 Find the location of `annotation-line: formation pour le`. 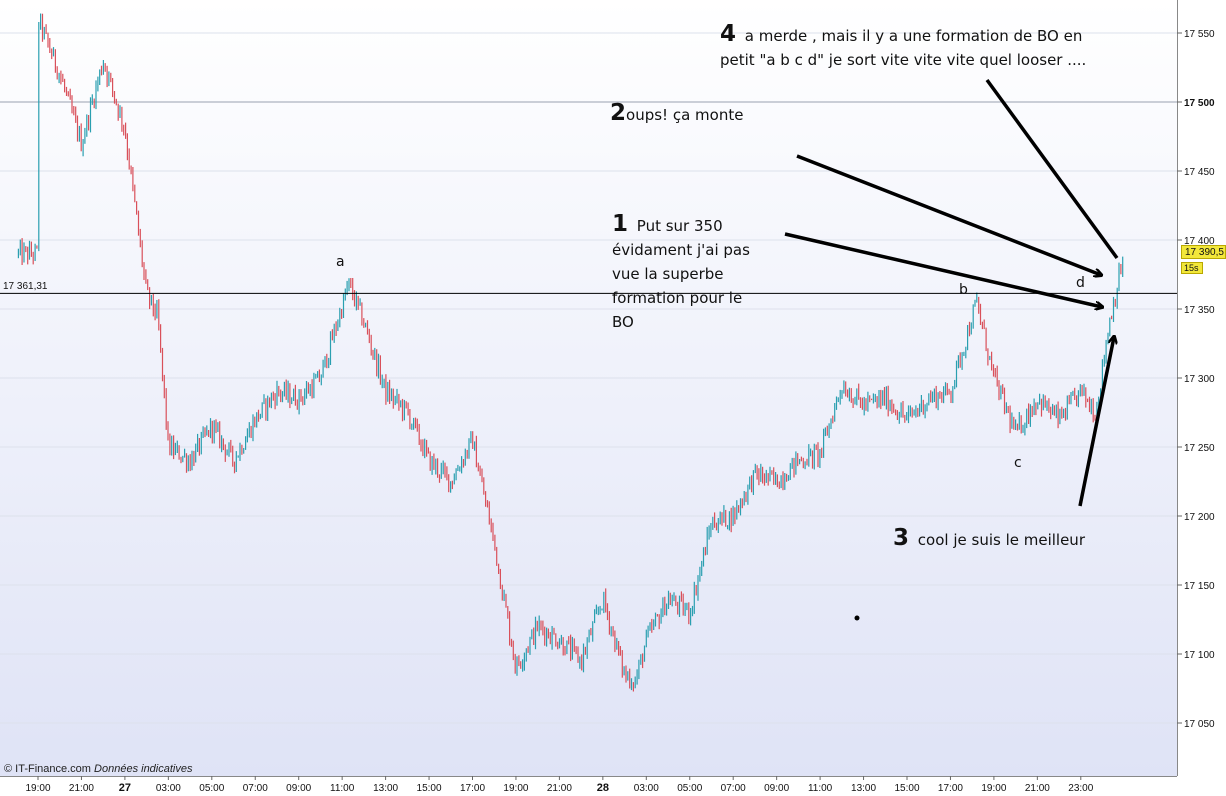

annotation-line: formation pour le is located at coordinates (677, 298).